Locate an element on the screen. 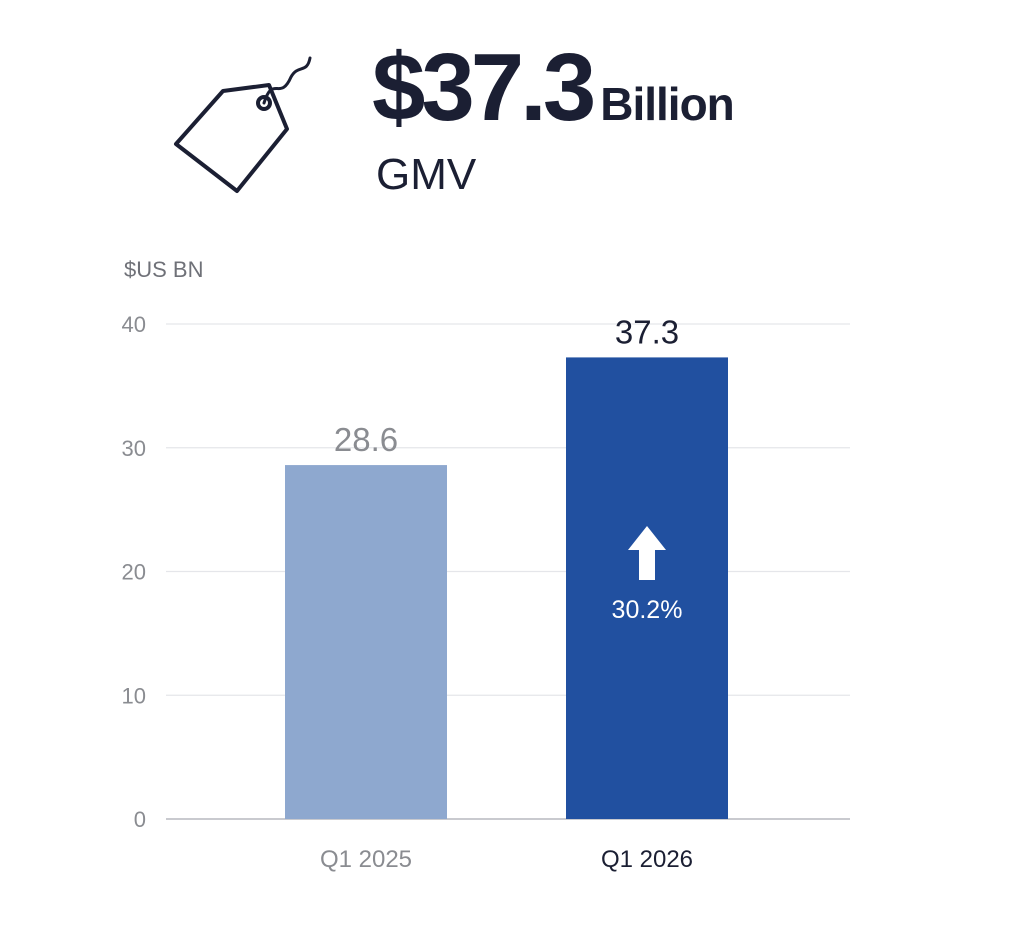 The image size is (1014, 928). growth-percentage-label: 30.2% is located at coordinates (647, 610).